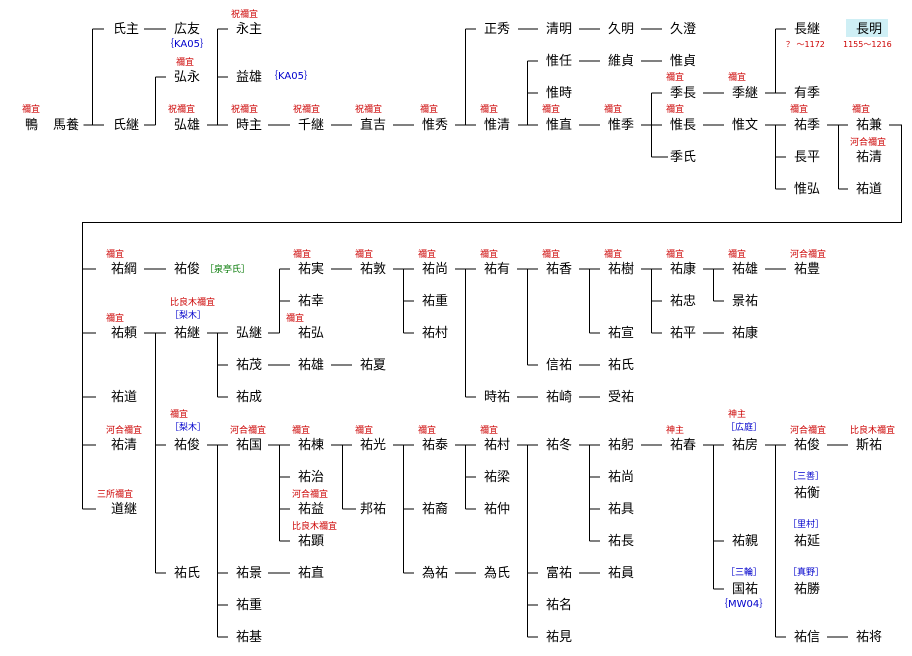 The image size is (912, 656). I want to click on house-label: ［三善］, so click(806, 477).